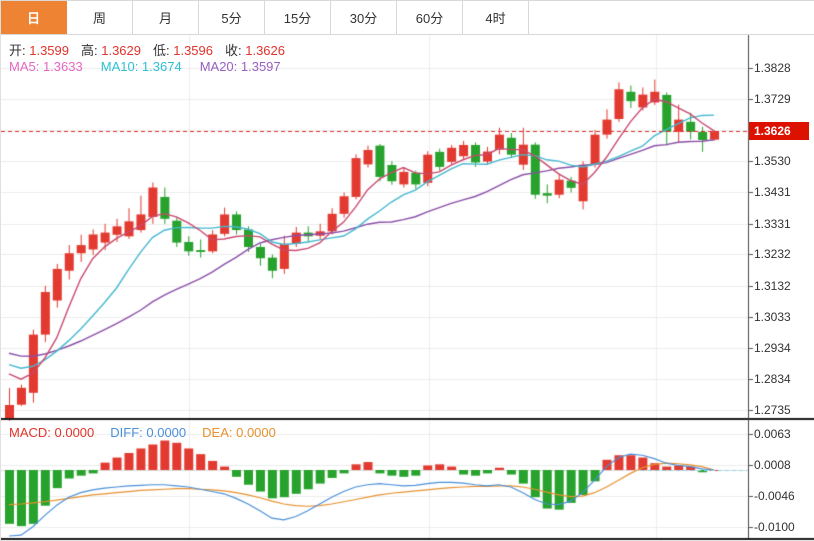  What do you see at coordinates (100, 17) in the screenshot?
I see `tab-week: 周` at bounding box center [100, 17].